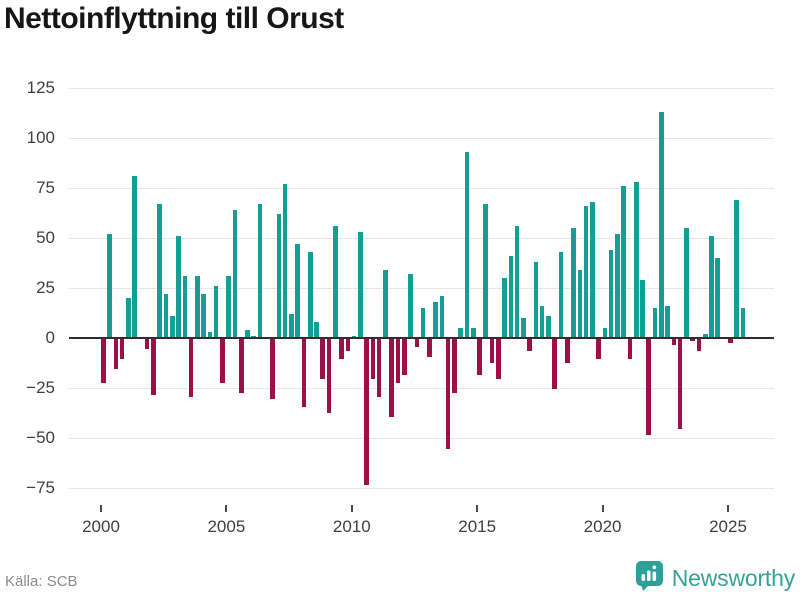 The width and height of the screenshot is (800, 600). Describe the element at coordinates (41, 581) in the screenshot. I see `source-label: Källa: SCB` at that location.